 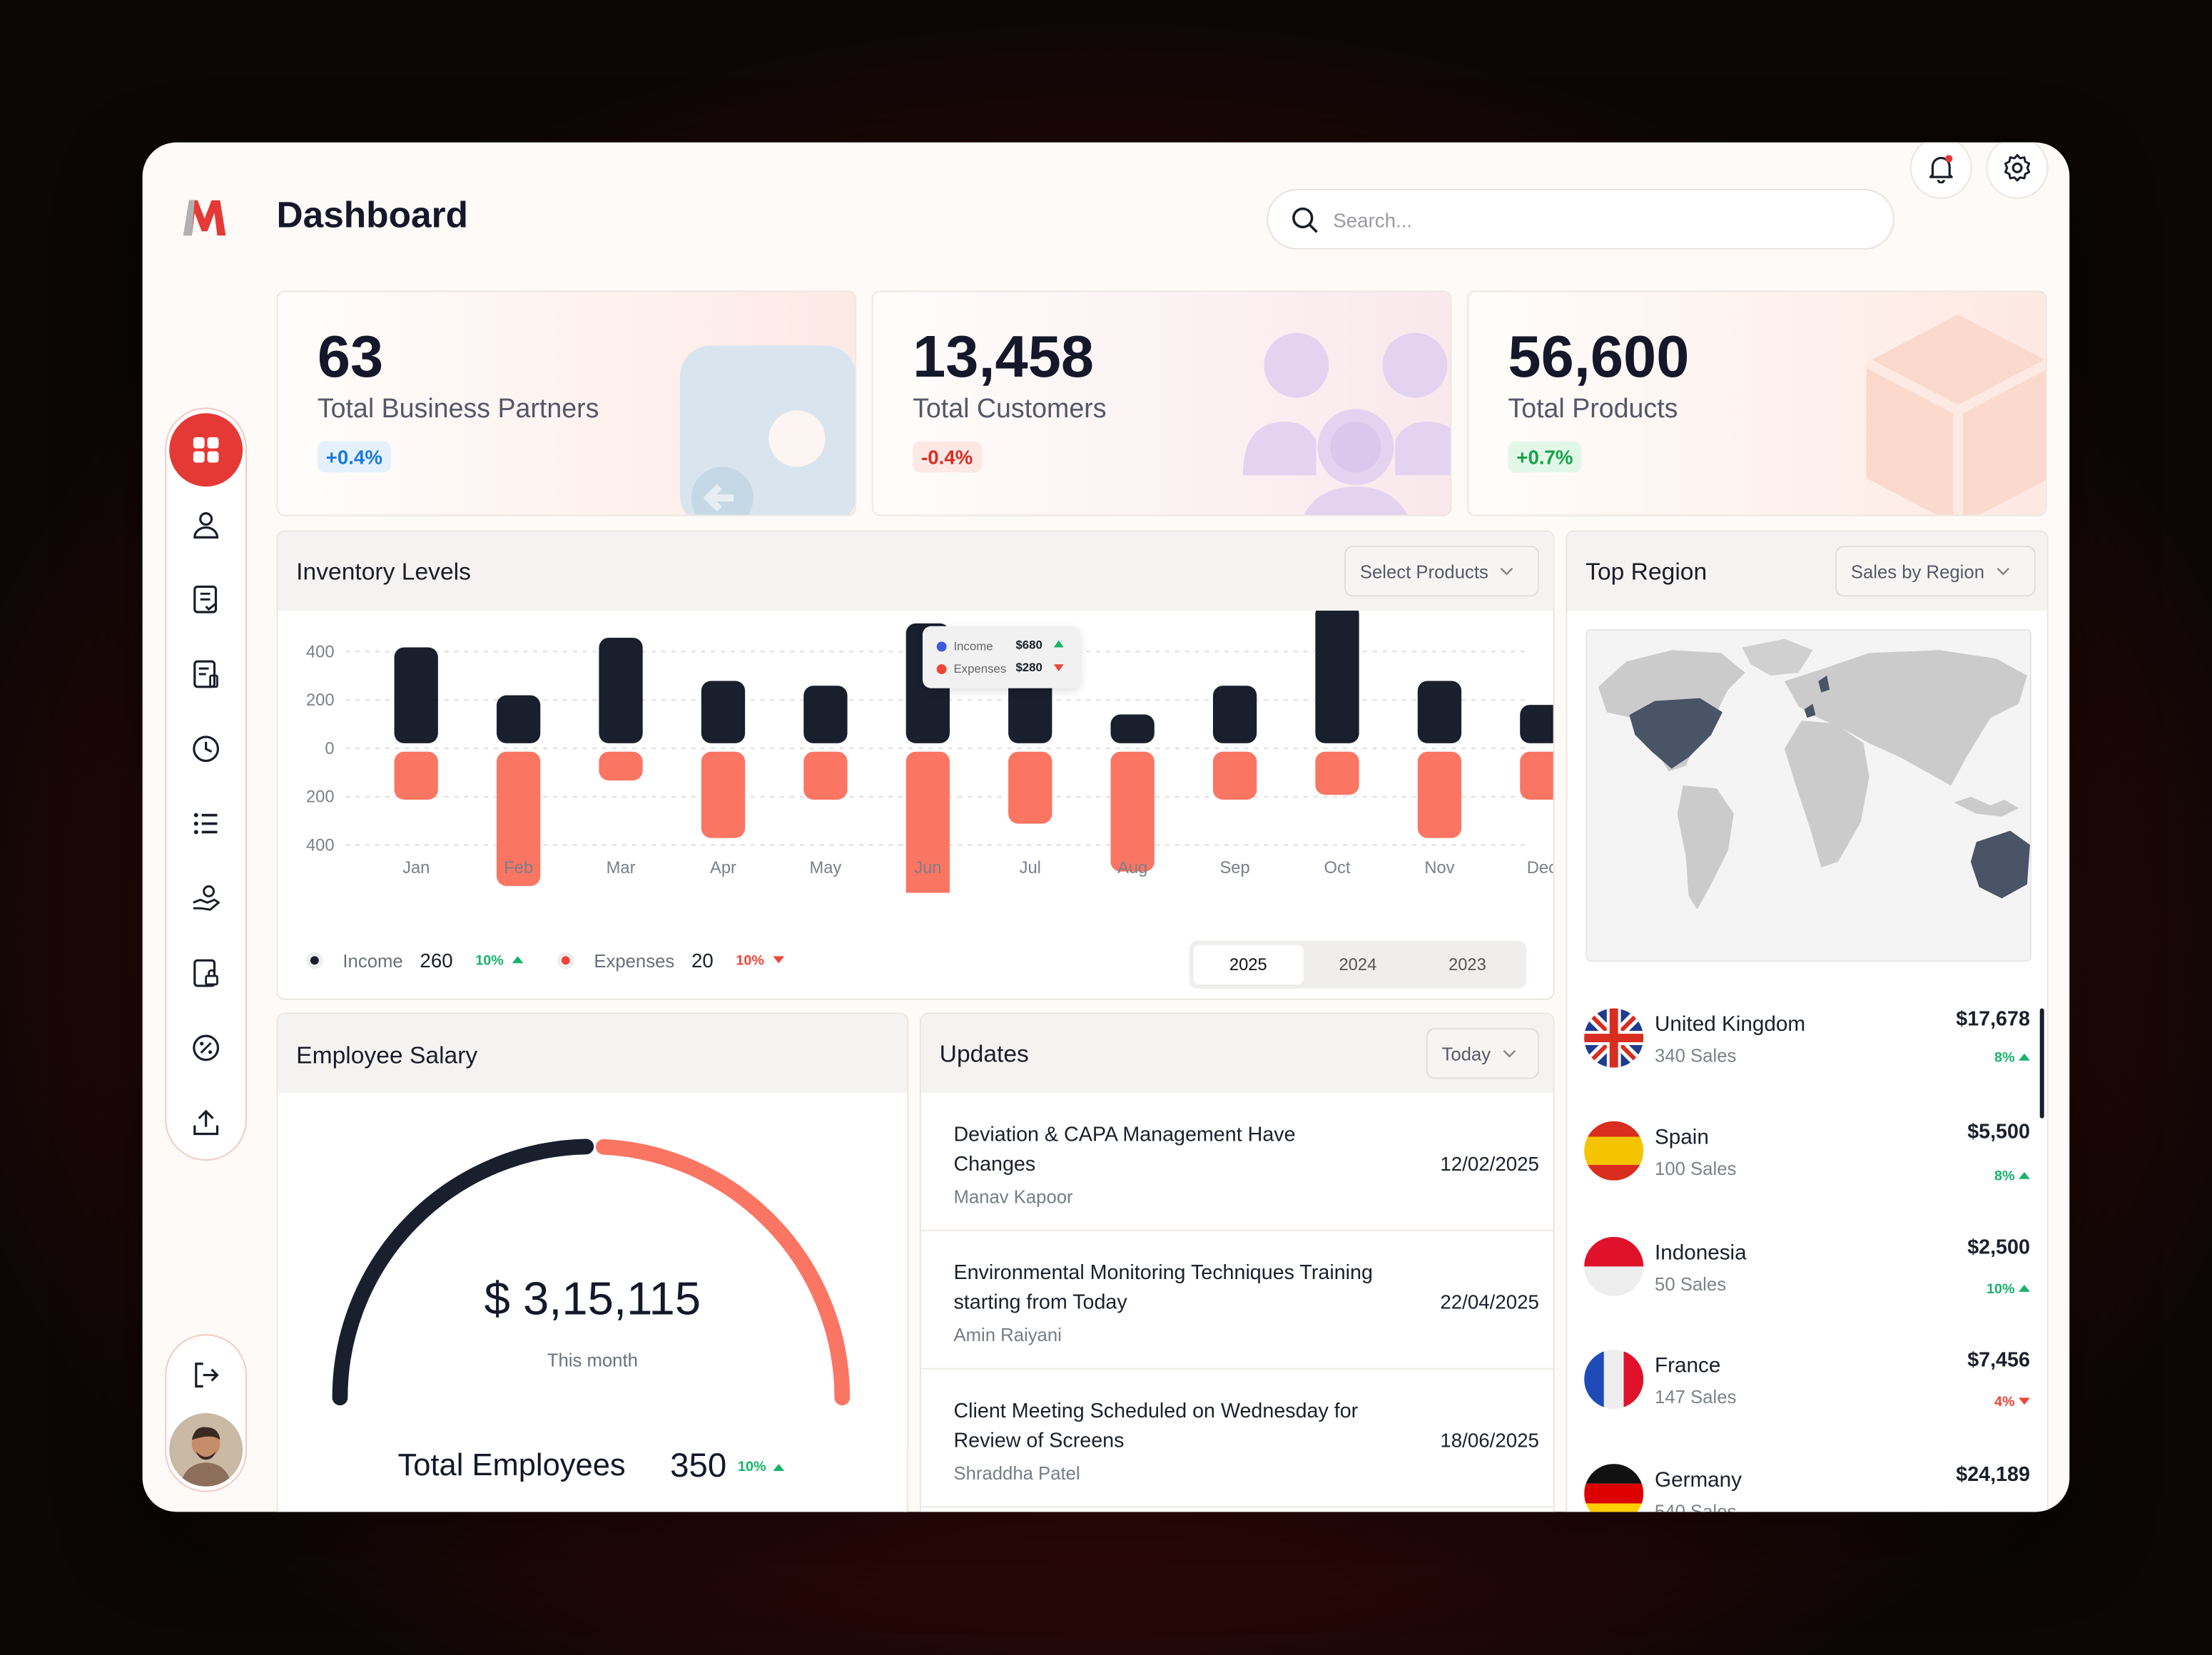 What do you see at coordinates (206, 1048) in the screenshot?
I see `sidebar-item-discounts` at bounding box center [206, 1048].